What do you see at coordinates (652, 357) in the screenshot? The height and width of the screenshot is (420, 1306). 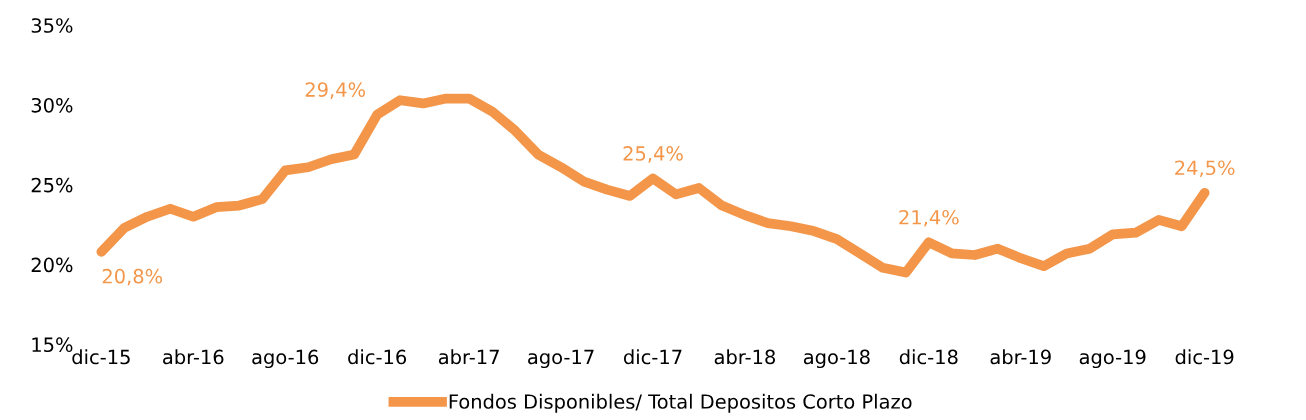 I see `x-tick-label: dic-17` at bounding box center [652, 357].